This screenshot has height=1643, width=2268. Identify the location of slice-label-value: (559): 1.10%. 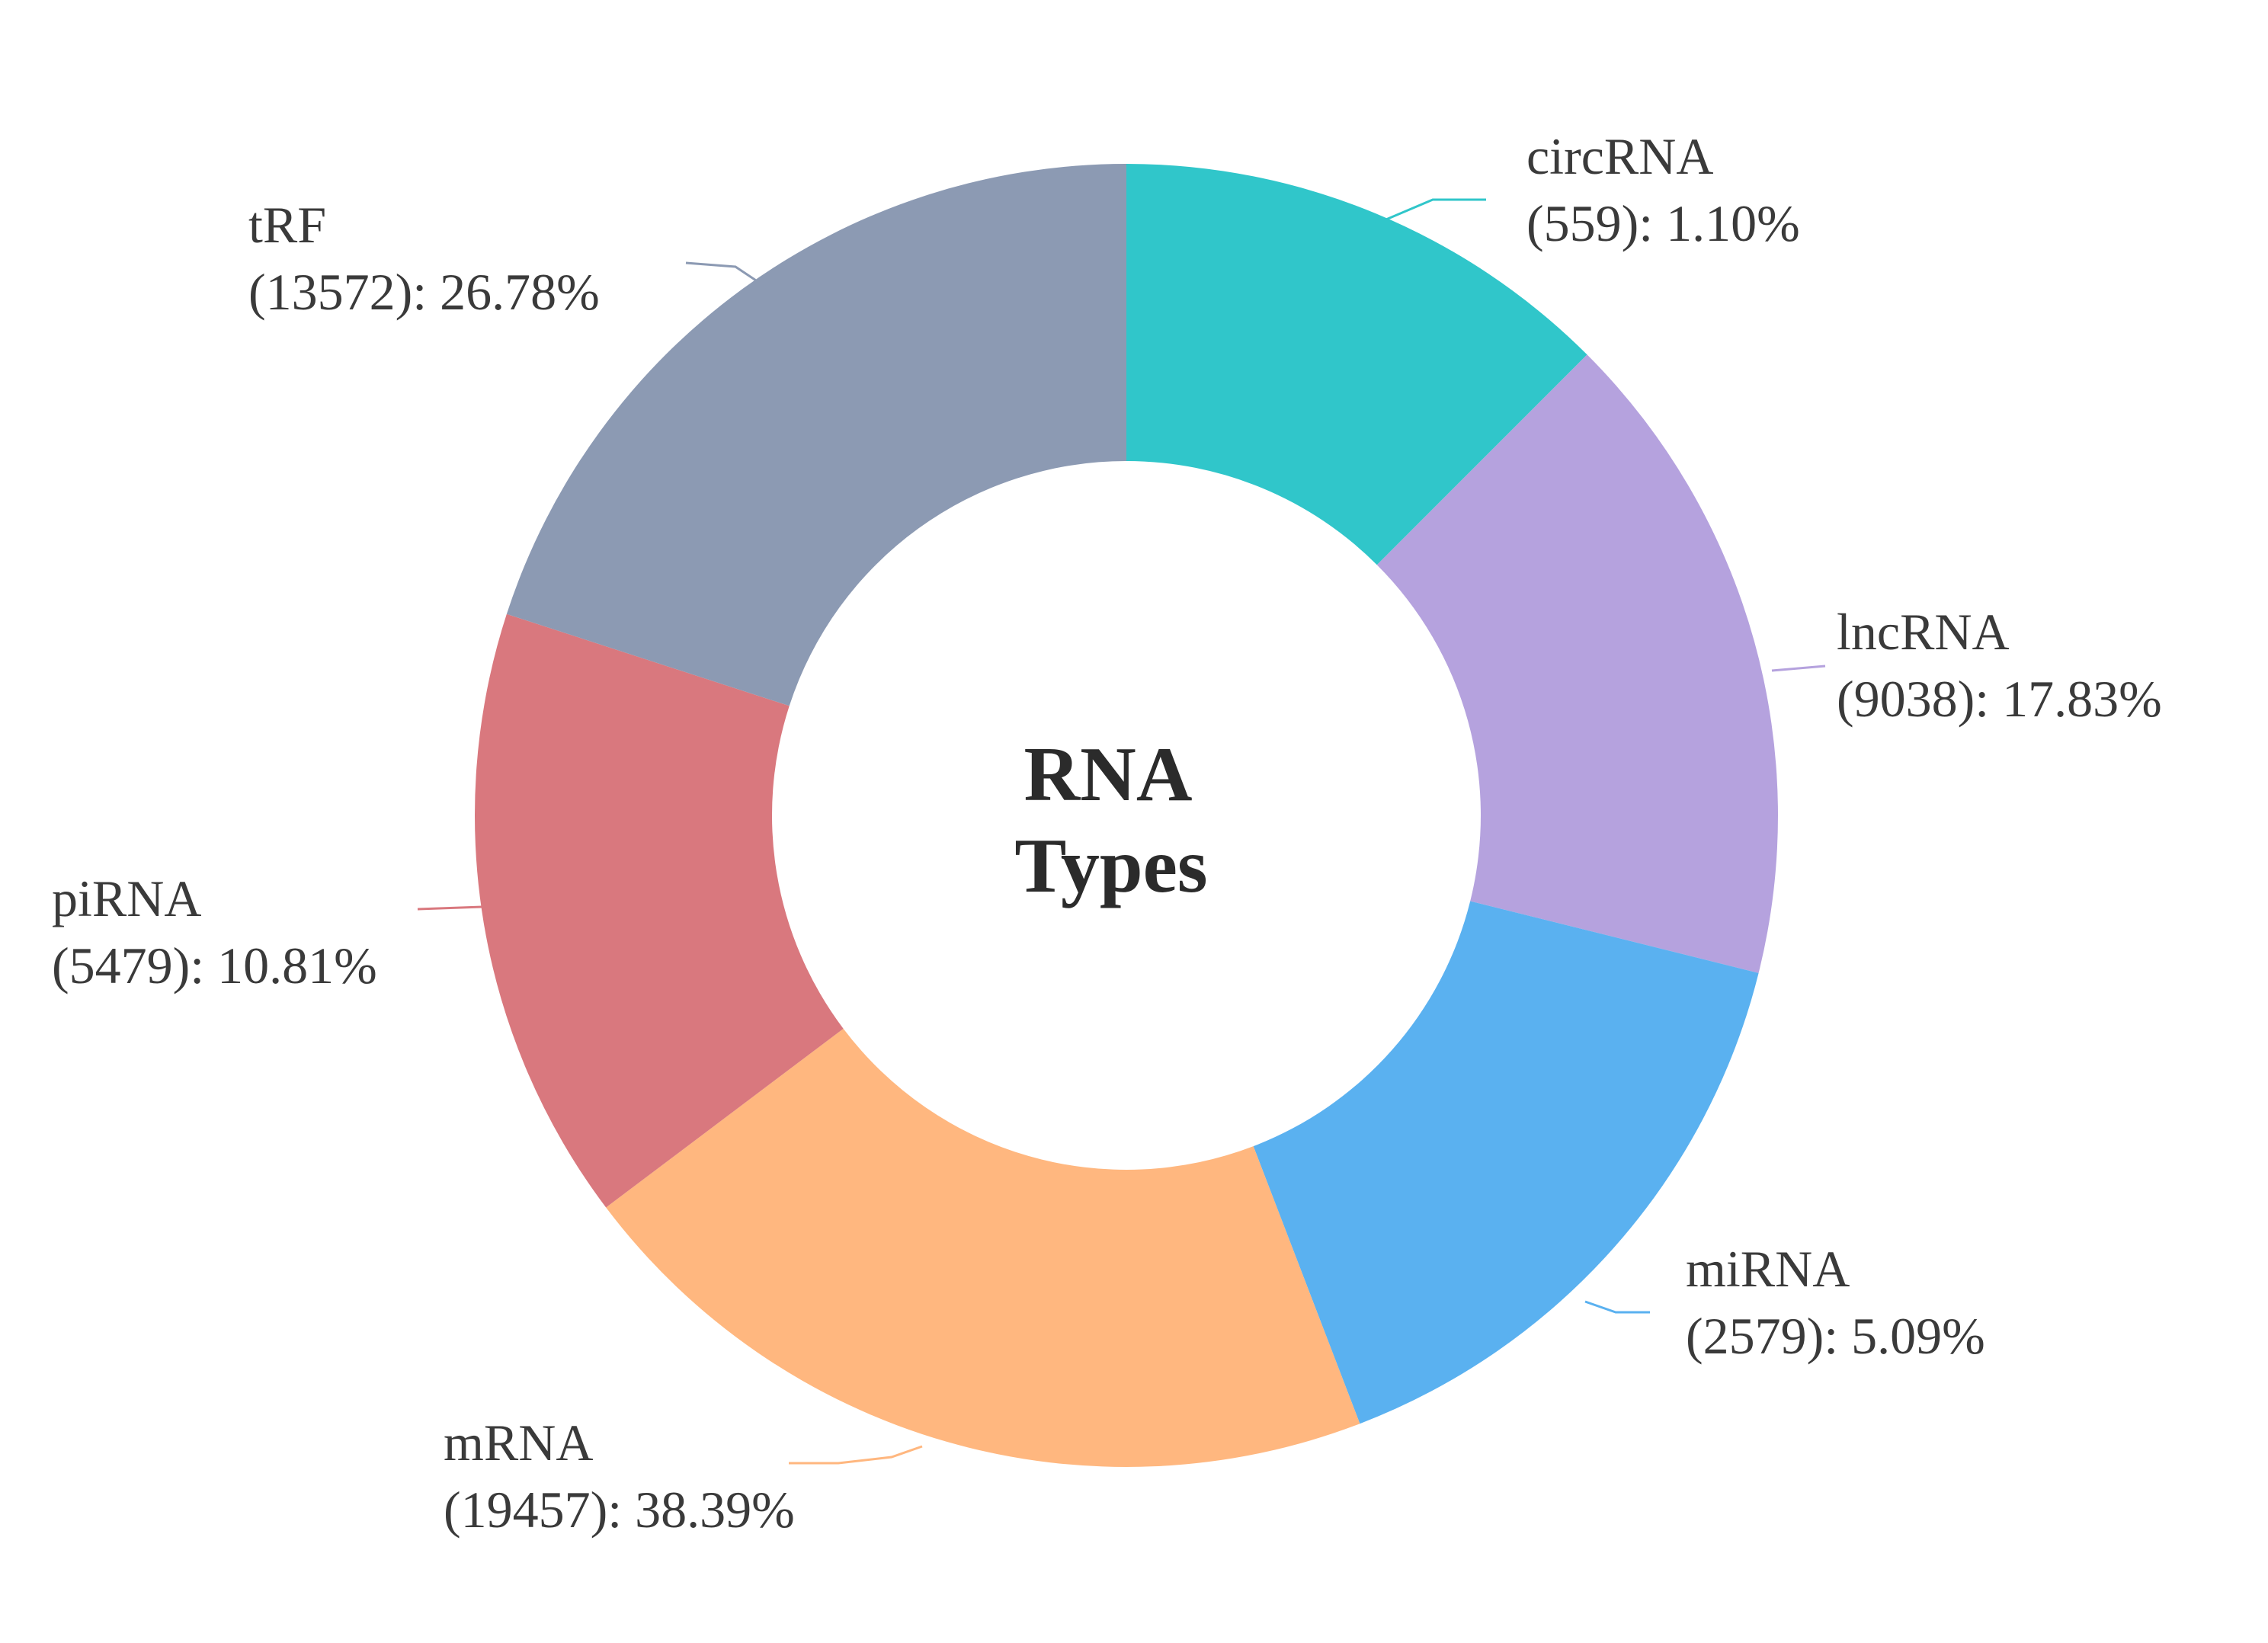
(1663, 223).